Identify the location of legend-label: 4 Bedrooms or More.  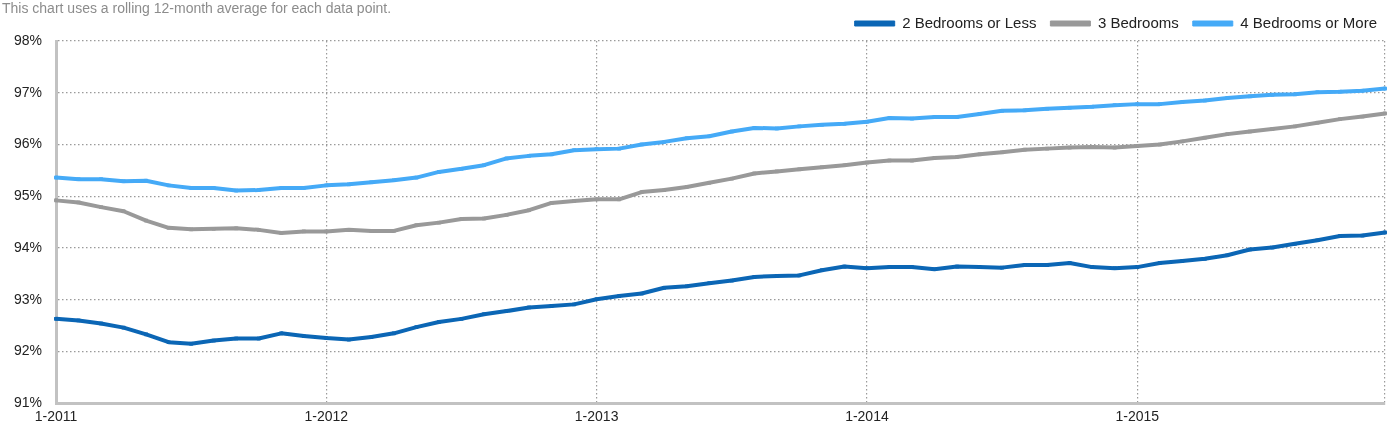
(1309, 22).